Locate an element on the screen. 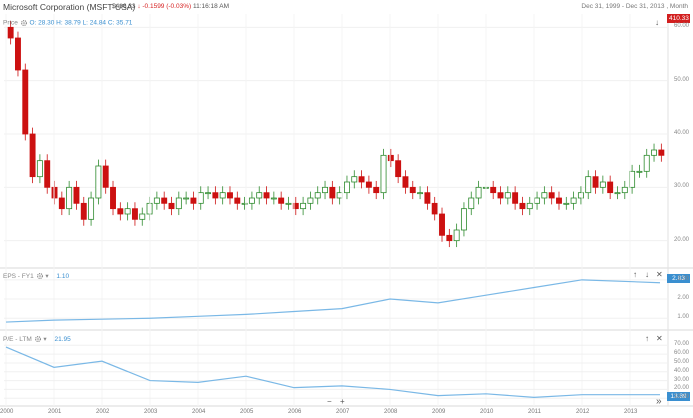 This screenshot has width=693, height=418. y-tick-label: 1.00 is located at coordinates (683, 317).